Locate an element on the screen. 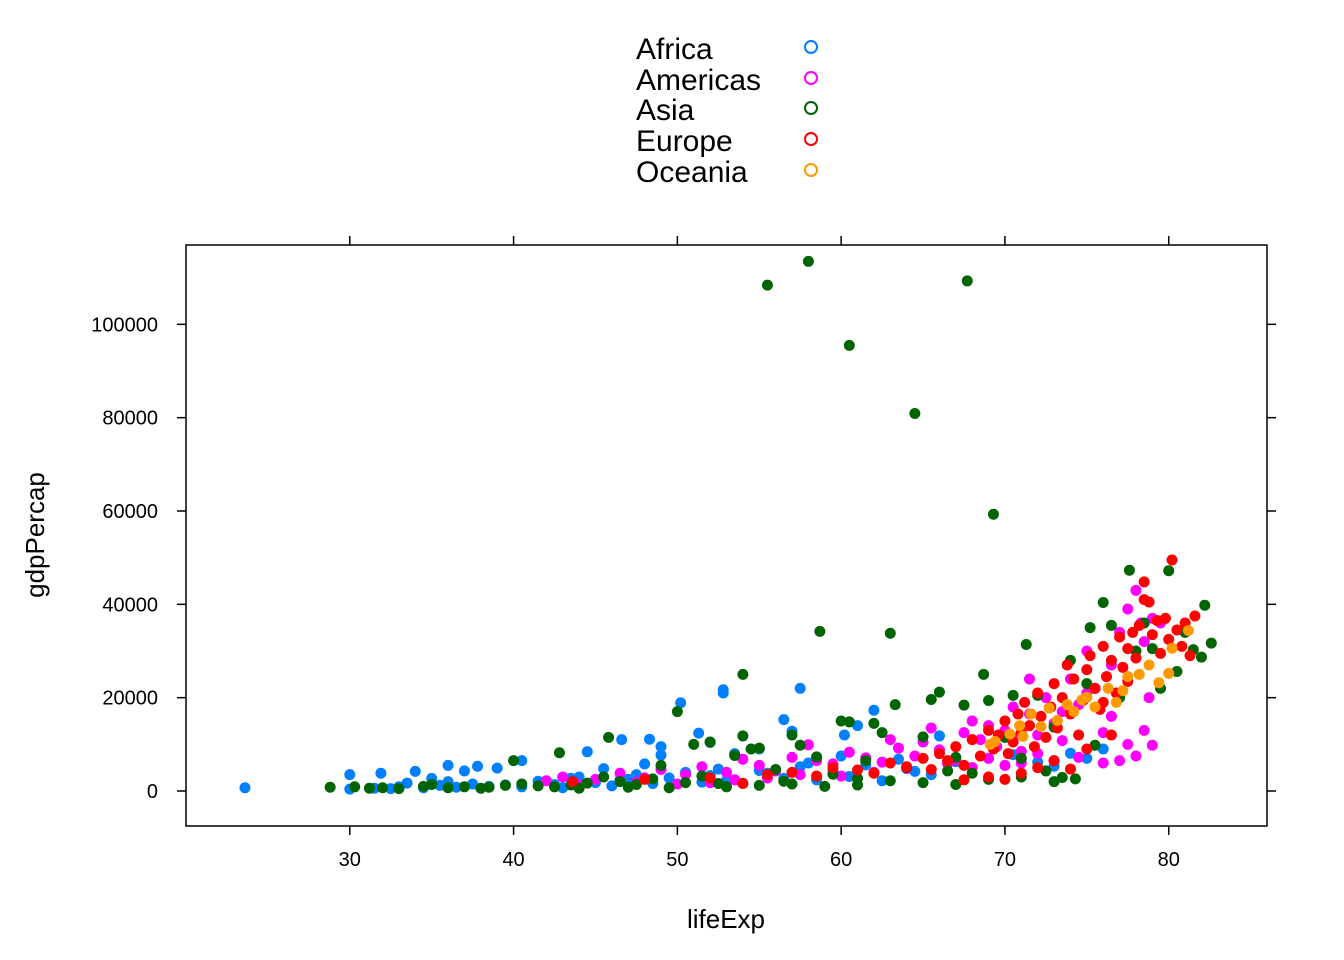 Image resolution: width=1344 pixels, height=960 pixels. y-tick-label: 100000 is located at coordinates (124, 325).